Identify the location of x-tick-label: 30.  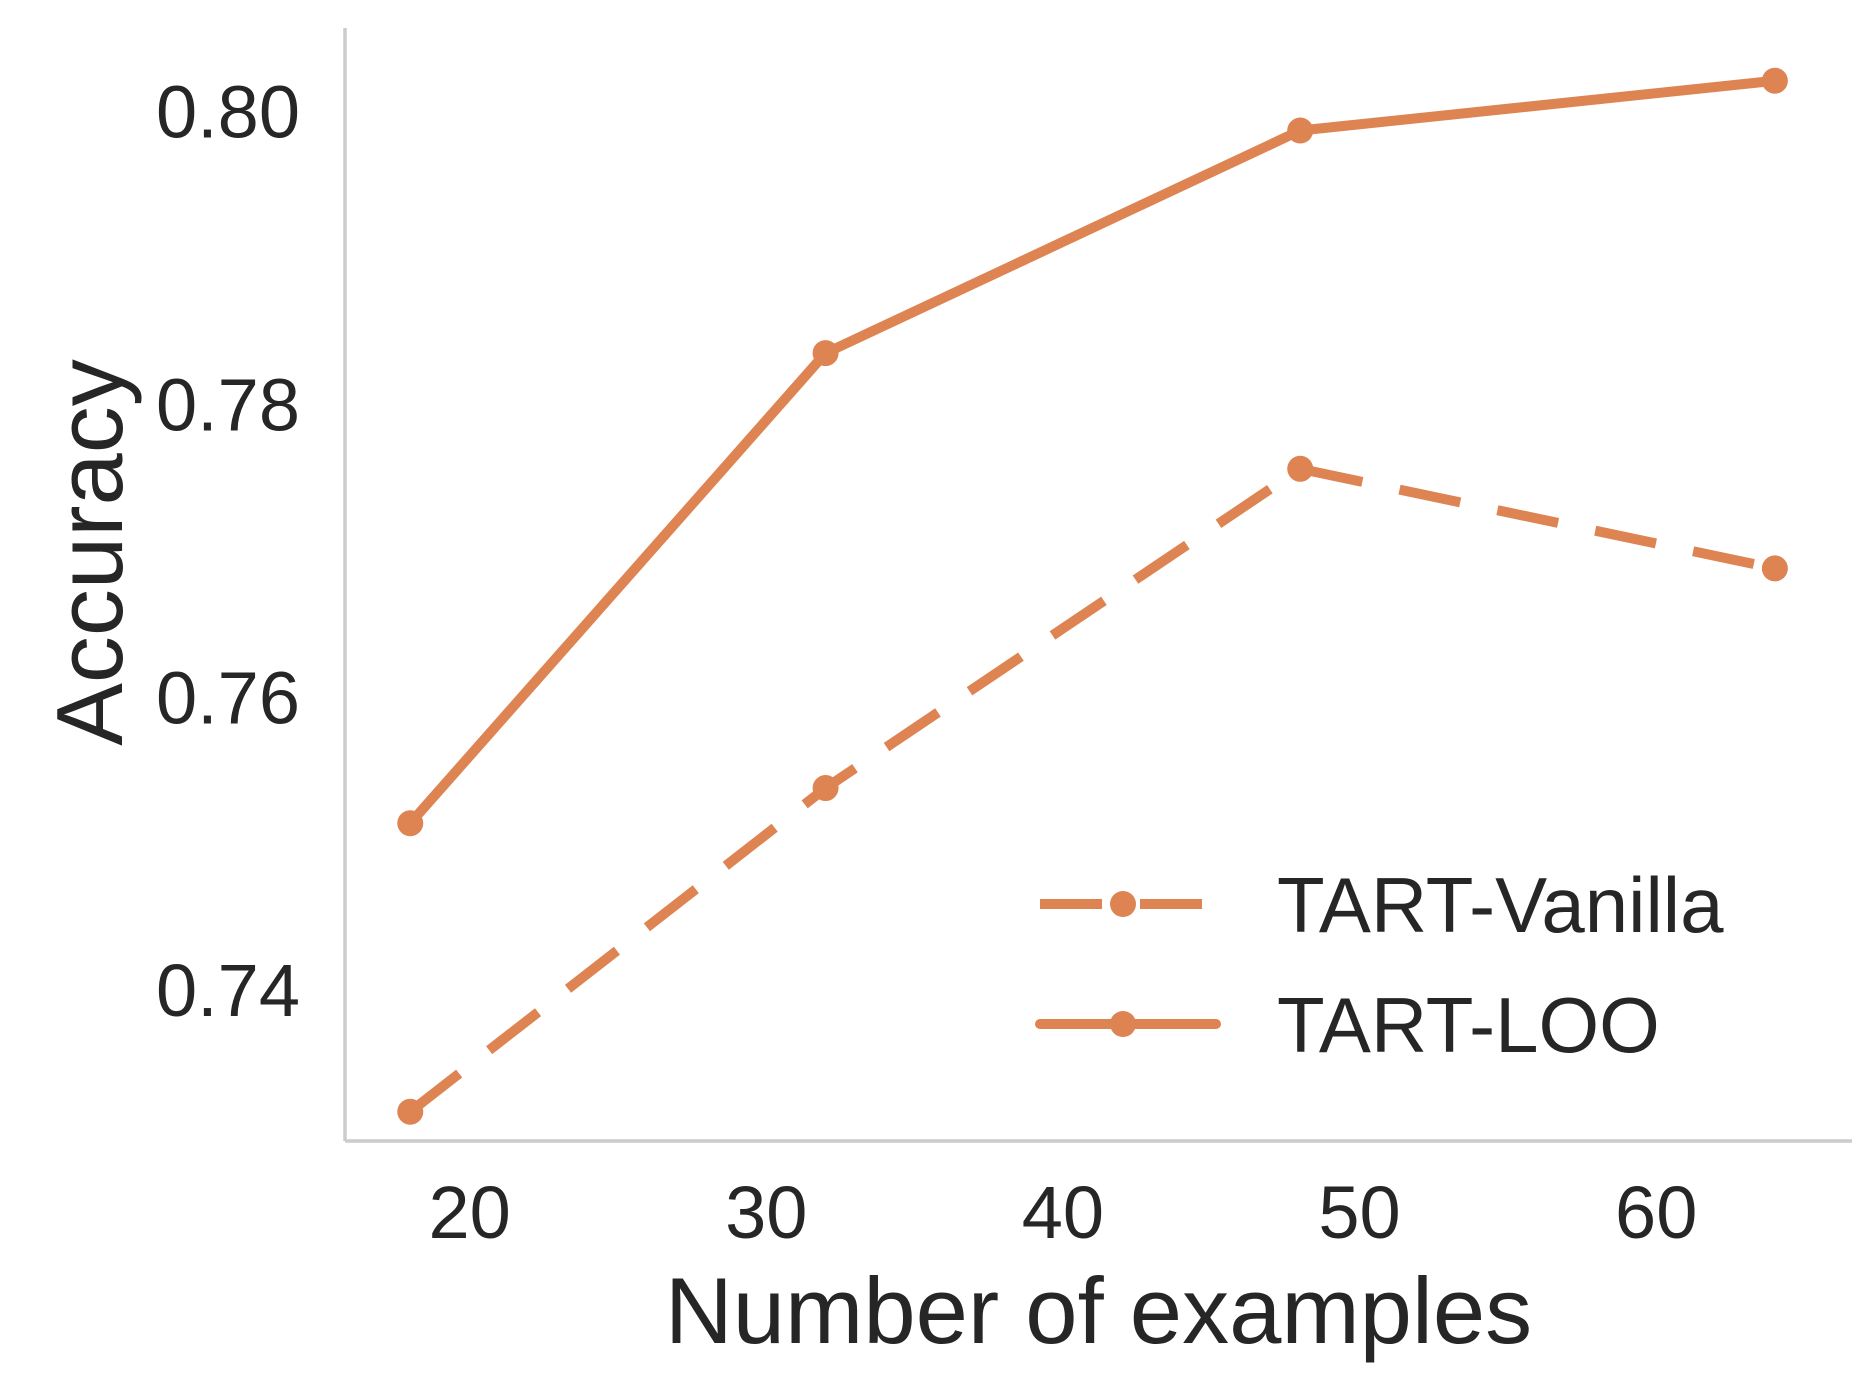
(766, 1212).